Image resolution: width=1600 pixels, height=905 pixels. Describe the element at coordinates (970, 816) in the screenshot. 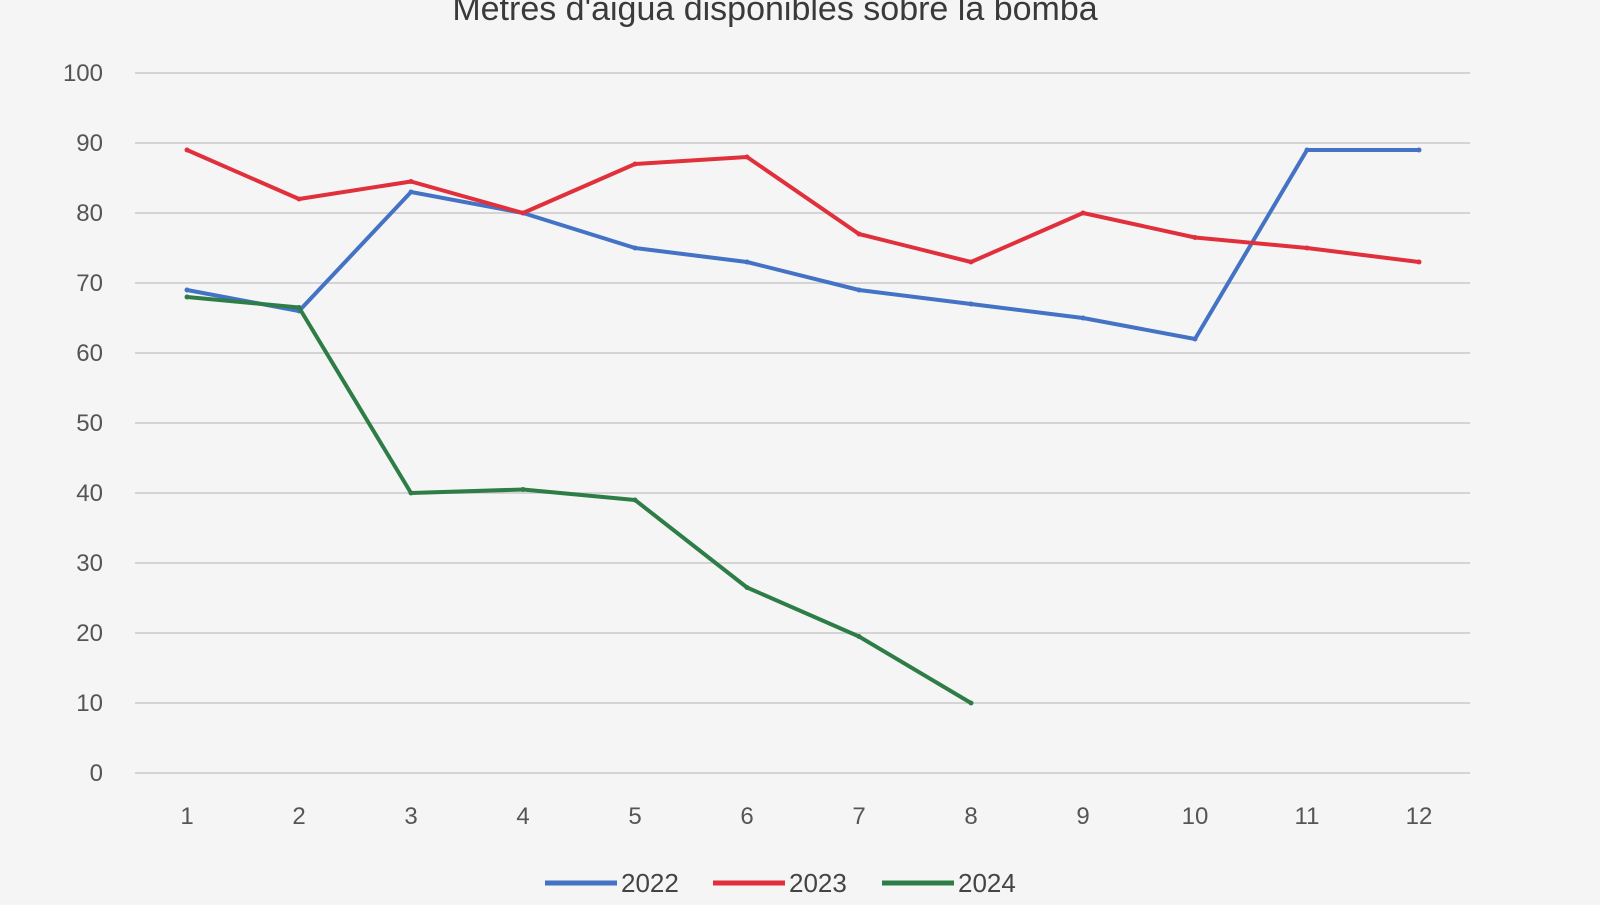

I see `x-tick-label: 8` at that location.